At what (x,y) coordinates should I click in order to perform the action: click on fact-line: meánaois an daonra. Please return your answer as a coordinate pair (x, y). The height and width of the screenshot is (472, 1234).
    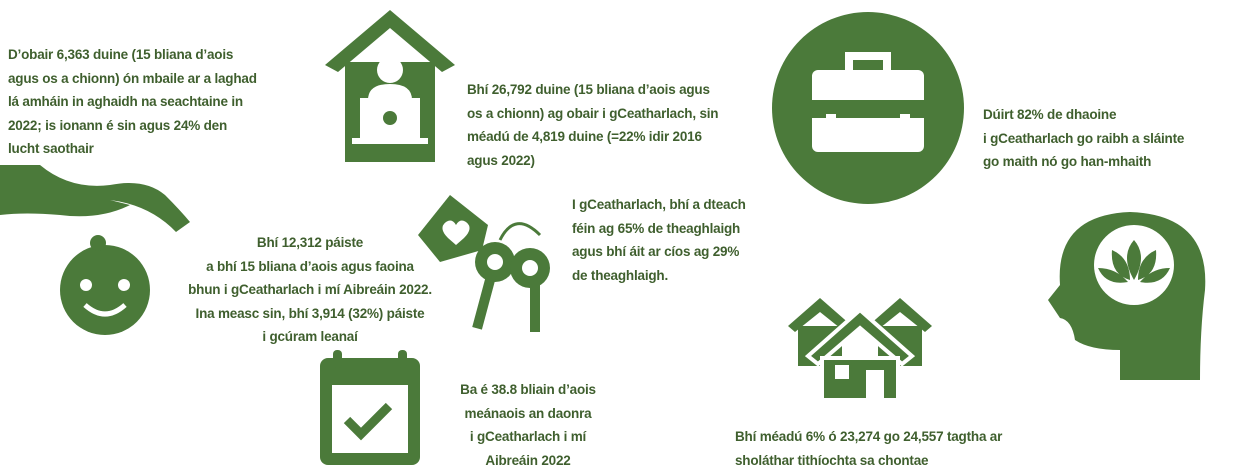
    Looking at the image, I should click on (528, 414).